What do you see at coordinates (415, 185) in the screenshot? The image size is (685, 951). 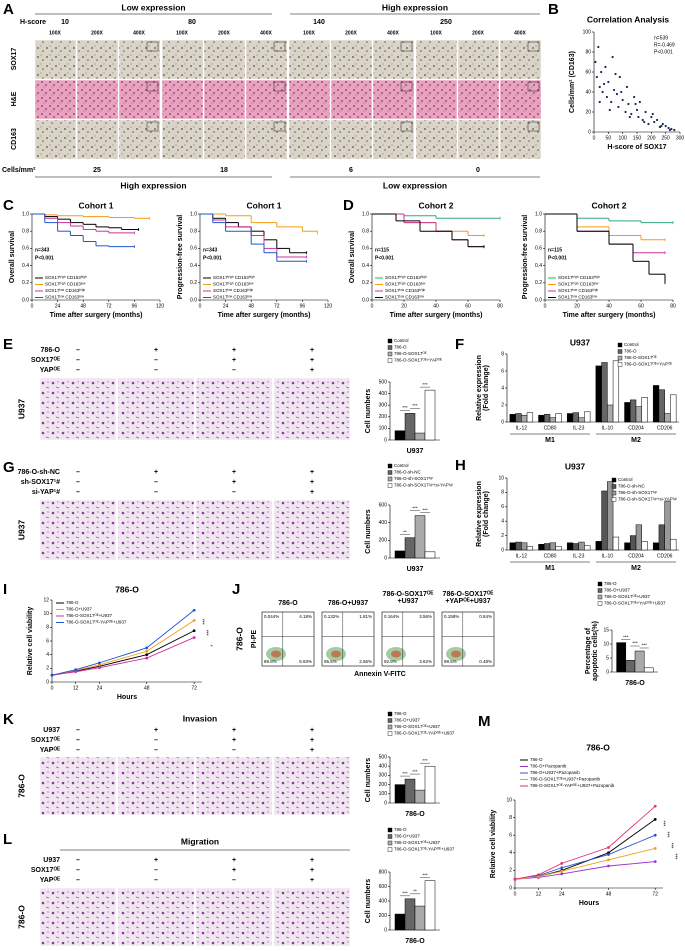 I see `group-label: Low expression` at bounding box center [415, 185].